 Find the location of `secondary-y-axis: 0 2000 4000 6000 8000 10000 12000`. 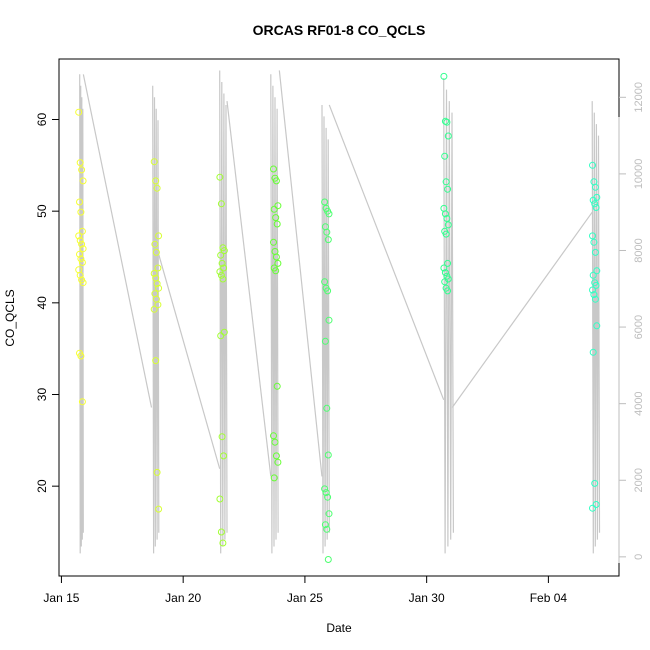

secondary-y-axis: 0 2000 4000 6000 8000 10000 12000 is located at coordinates (631, 322).